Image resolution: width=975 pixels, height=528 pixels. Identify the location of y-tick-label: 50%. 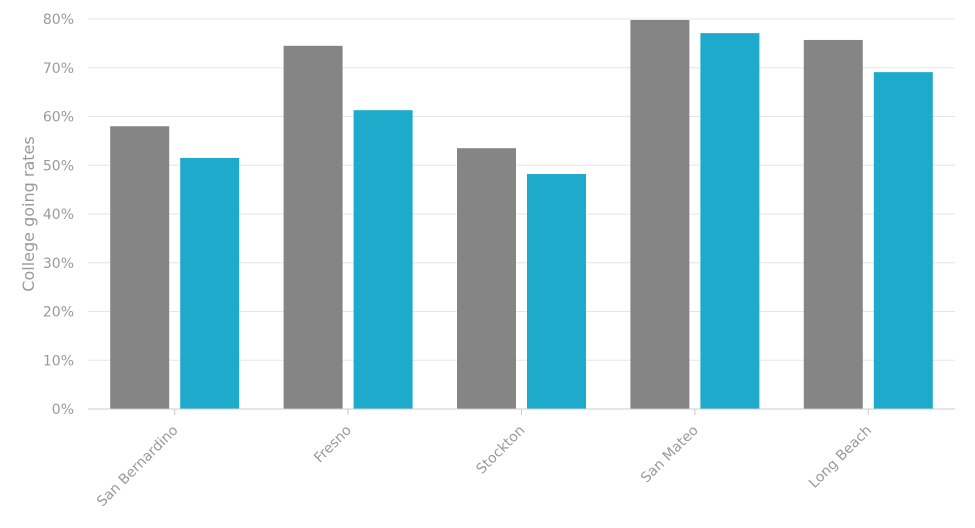
(58, 166).